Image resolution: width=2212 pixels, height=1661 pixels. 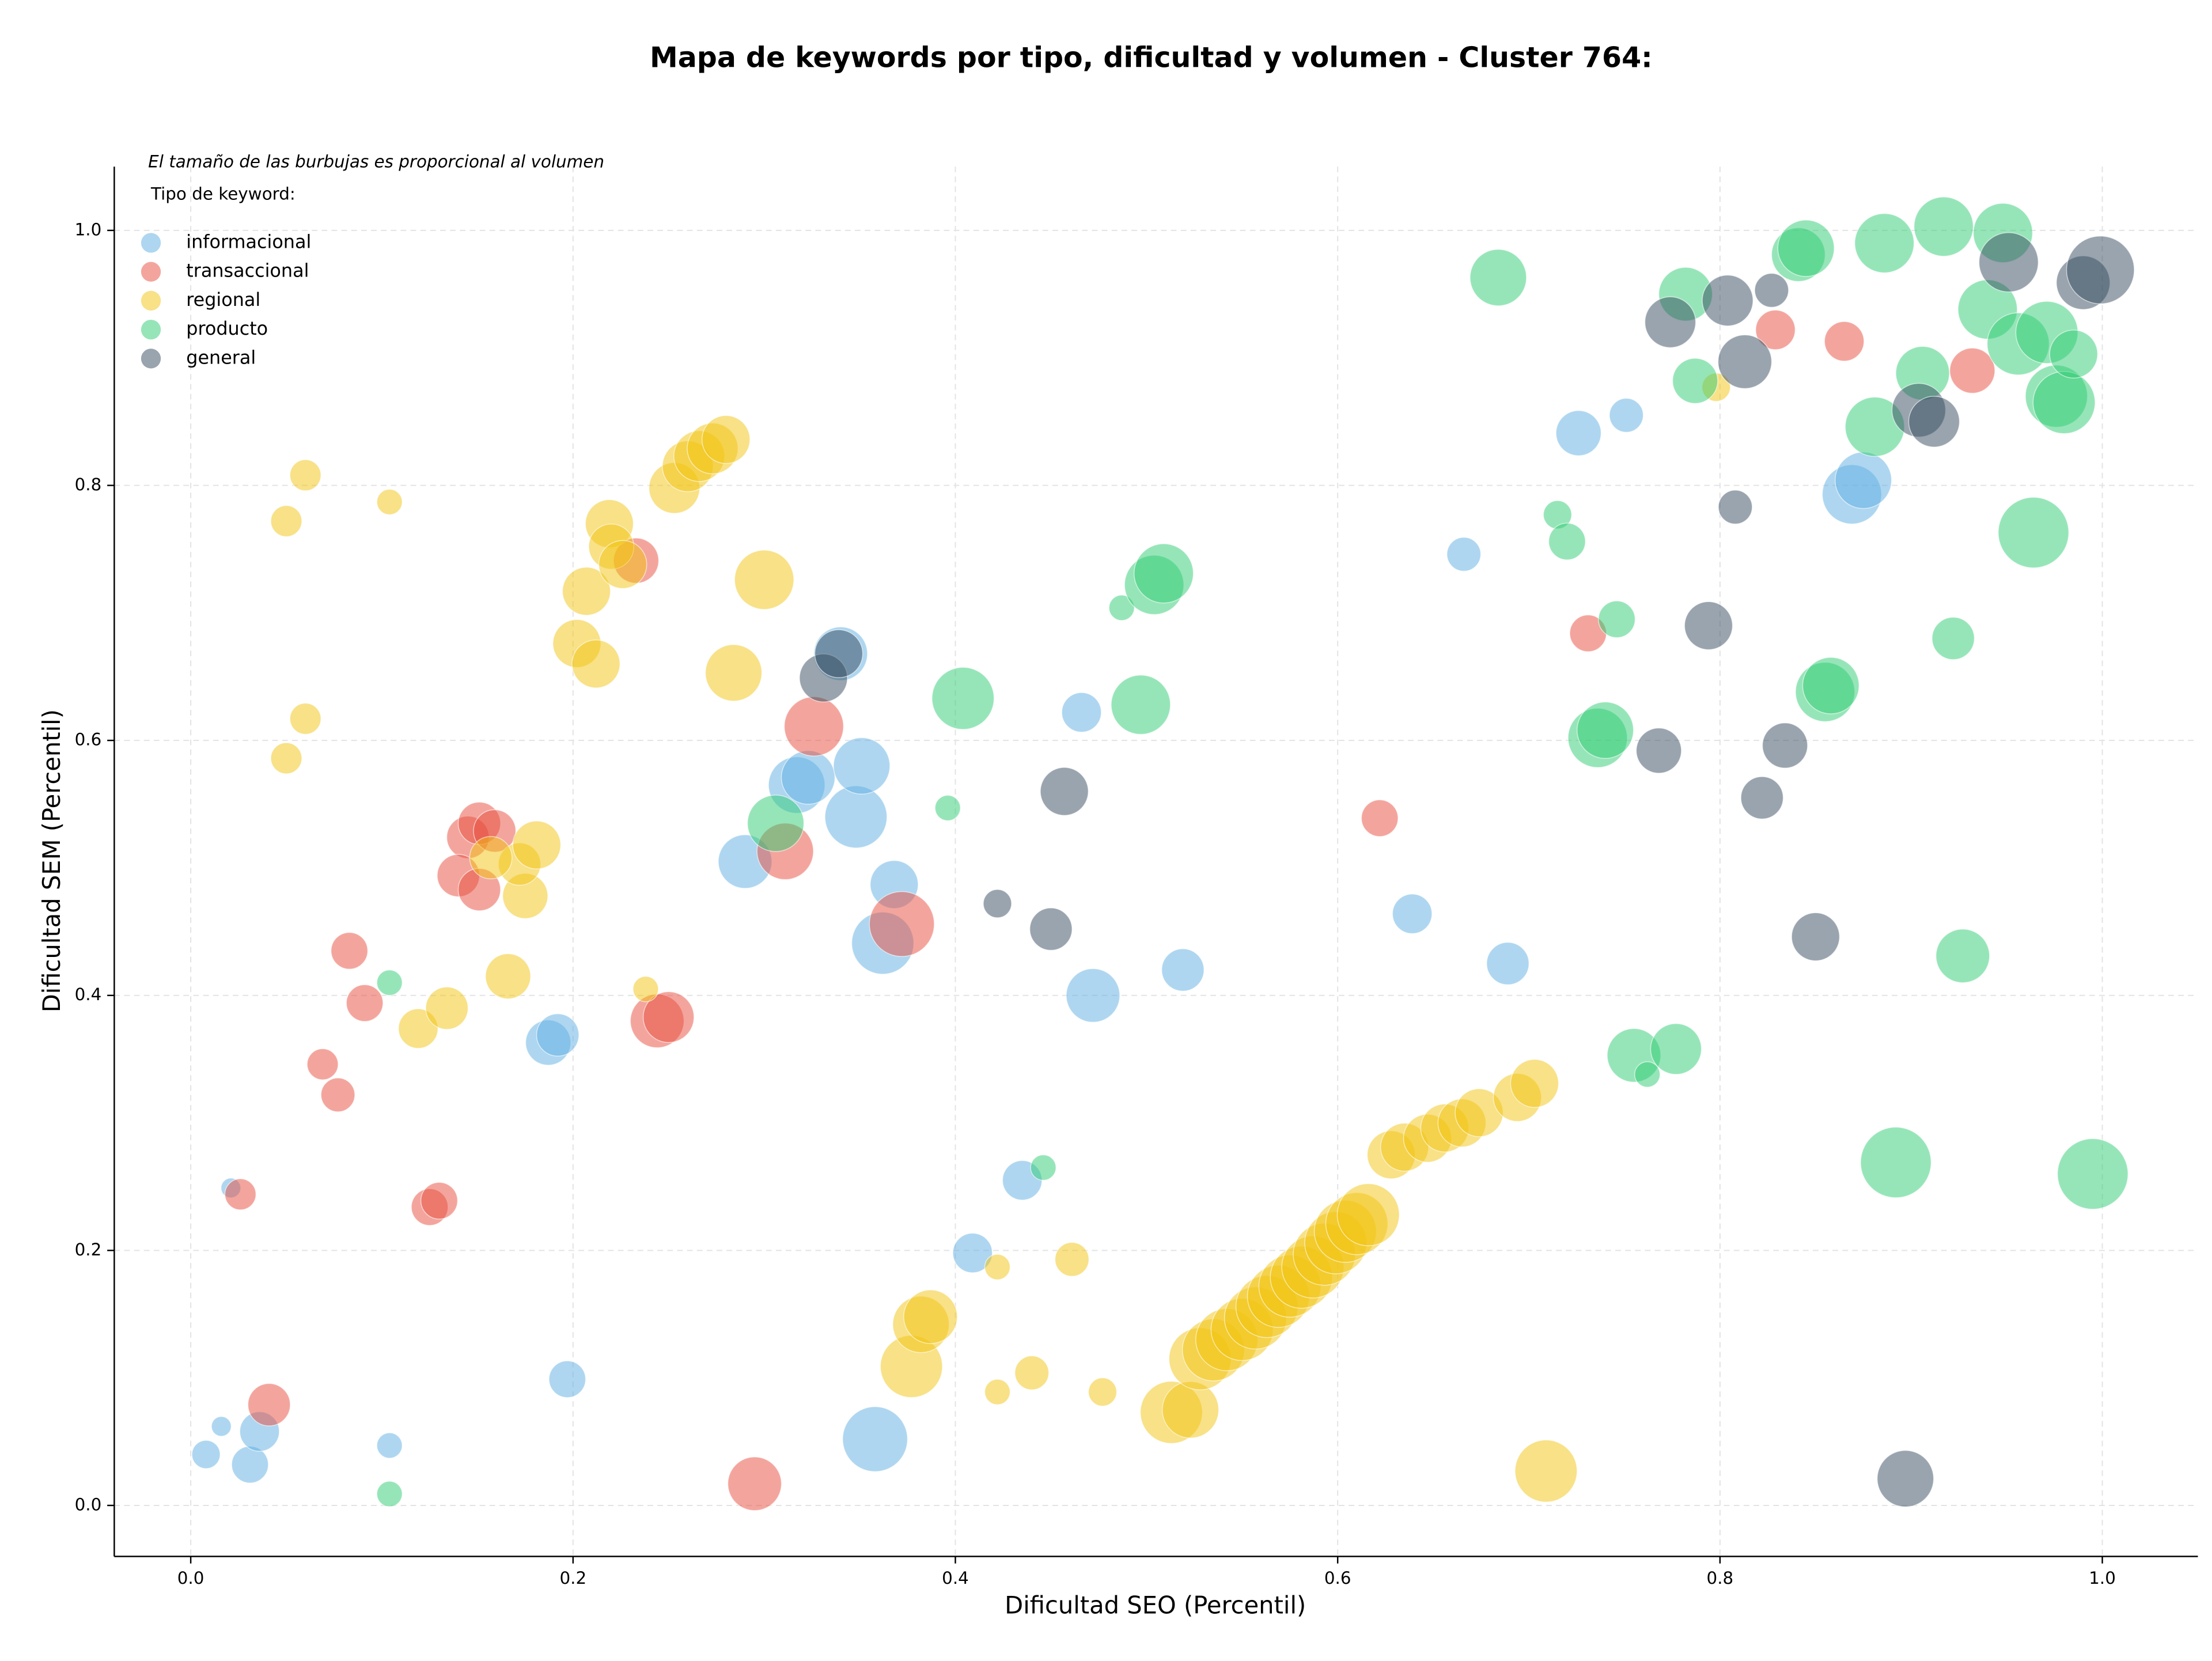 What do you see at coordinates (88, 1249) in the screenshot?
I see `y-tick-label: 0.2` at bounding box center [88, 1249].